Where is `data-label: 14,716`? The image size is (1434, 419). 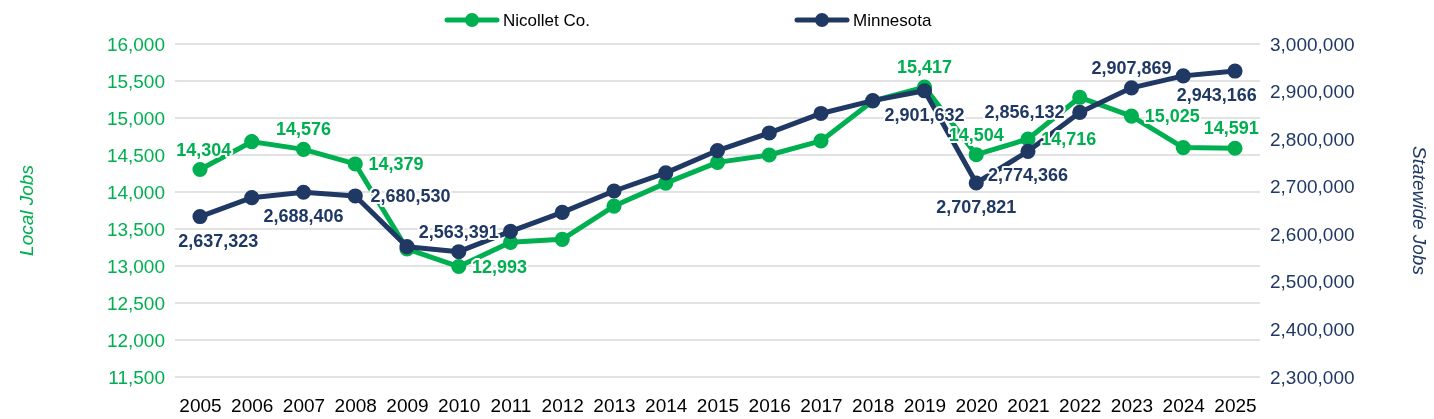 data-label: 14,716 is located at coordinates (1069, 139).